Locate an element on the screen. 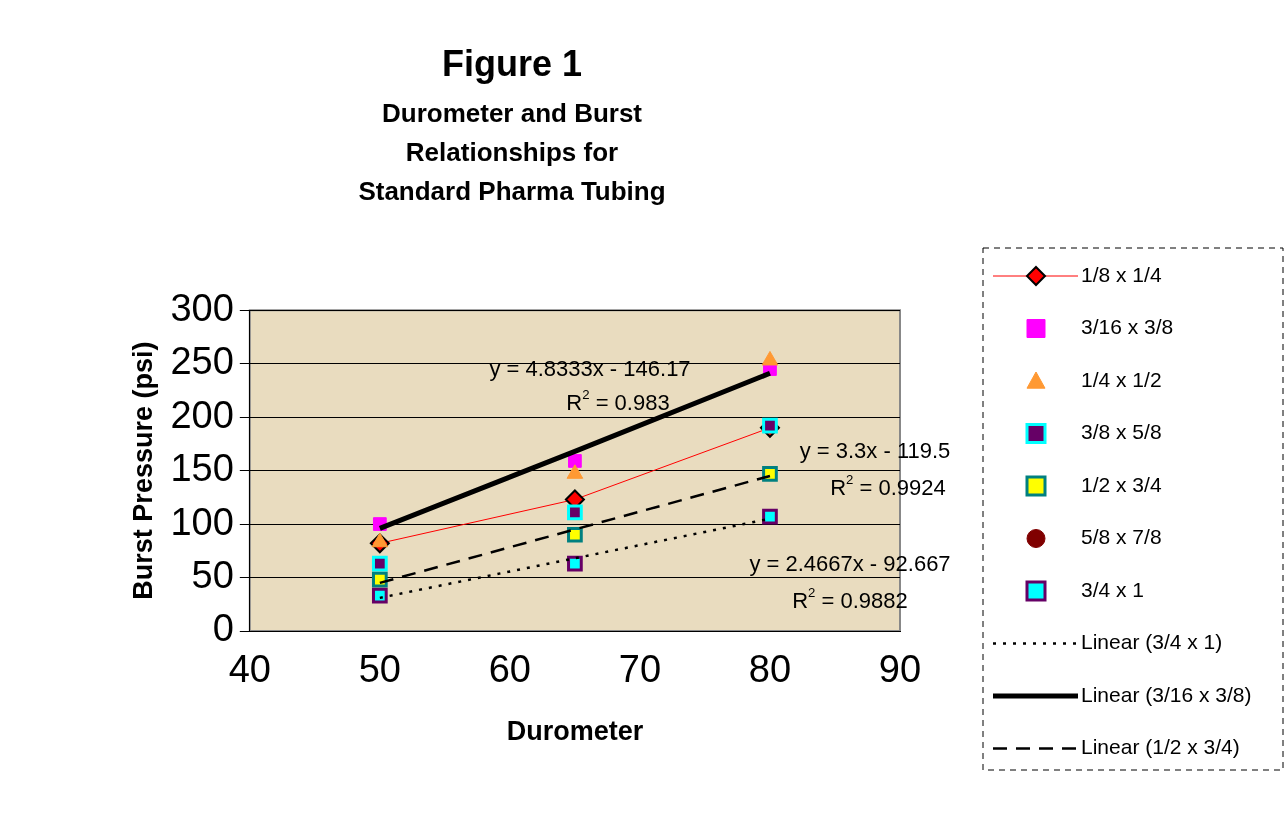 The height and width of the screenshot is (834, 1285). y-tick-label: 100 is located at coordinates (202, 521).